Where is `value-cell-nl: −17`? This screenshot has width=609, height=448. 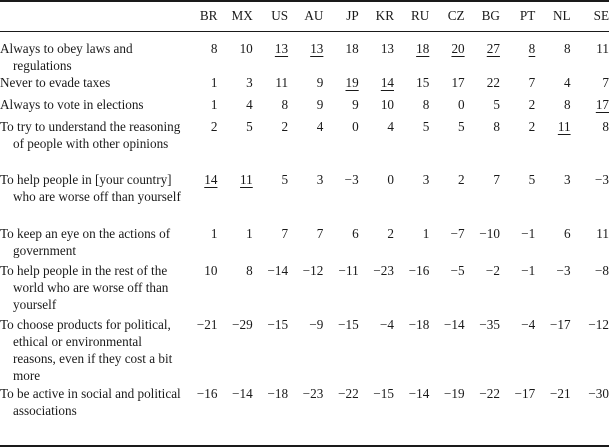 value-cell-nl: −17 is located at coordinates (555, 350).